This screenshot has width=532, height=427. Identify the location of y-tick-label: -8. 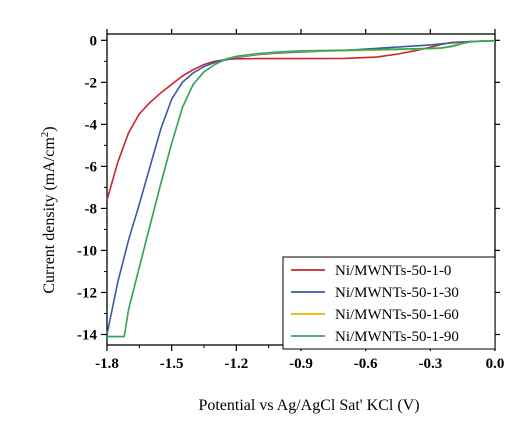
(91, 209).